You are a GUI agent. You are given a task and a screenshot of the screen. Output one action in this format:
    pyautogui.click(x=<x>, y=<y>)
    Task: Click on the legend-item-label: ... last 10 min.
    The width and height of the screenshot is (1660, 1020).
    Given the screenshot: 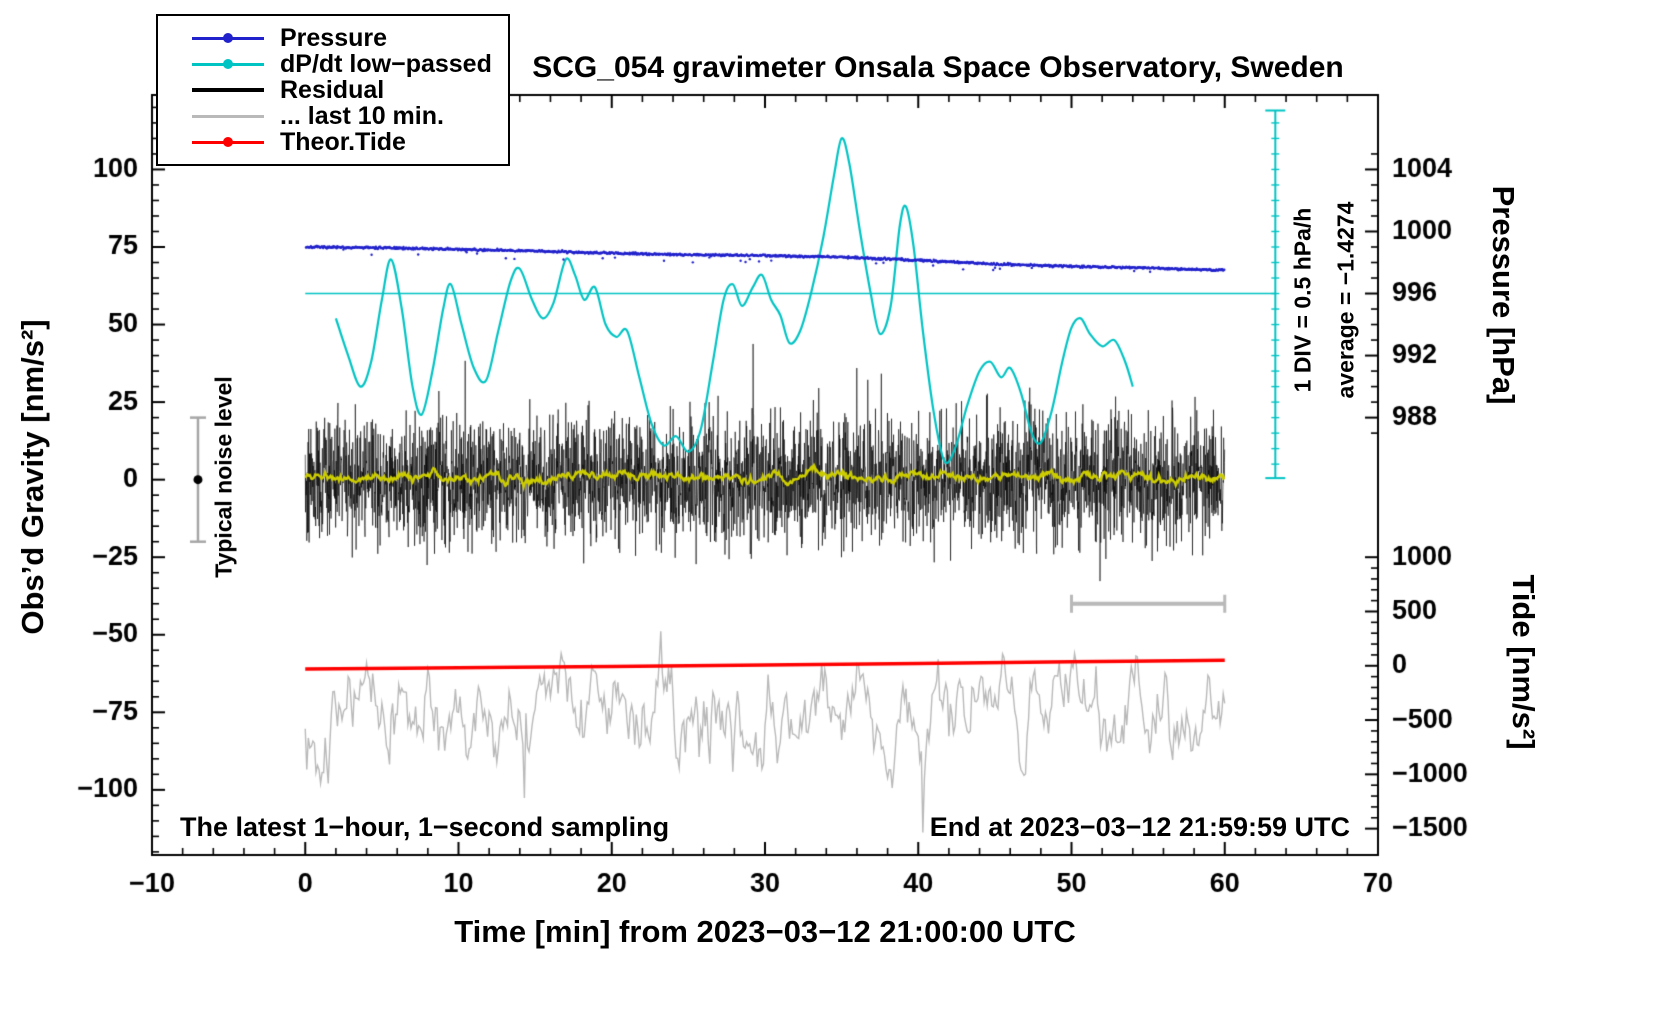 What is the action you would take?
    pyautogui.click(x=362, y=115)
    